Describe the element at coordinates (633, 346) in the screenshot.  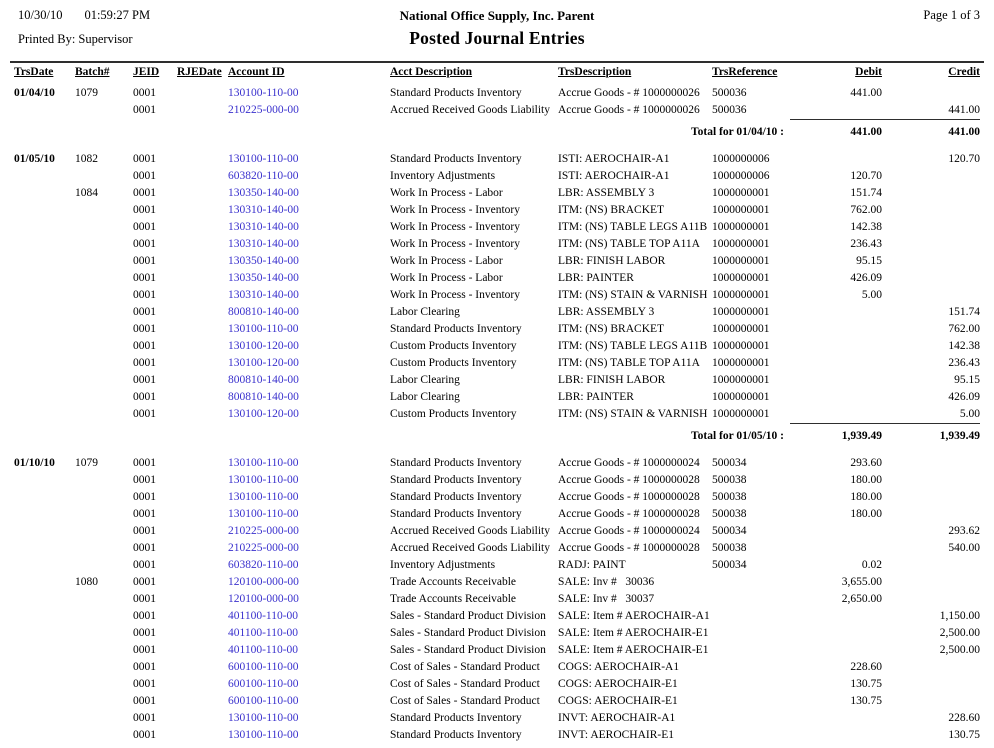
I see `cell-trs-description: ITM: (NS) TABLE LEGS A11B` at that location.